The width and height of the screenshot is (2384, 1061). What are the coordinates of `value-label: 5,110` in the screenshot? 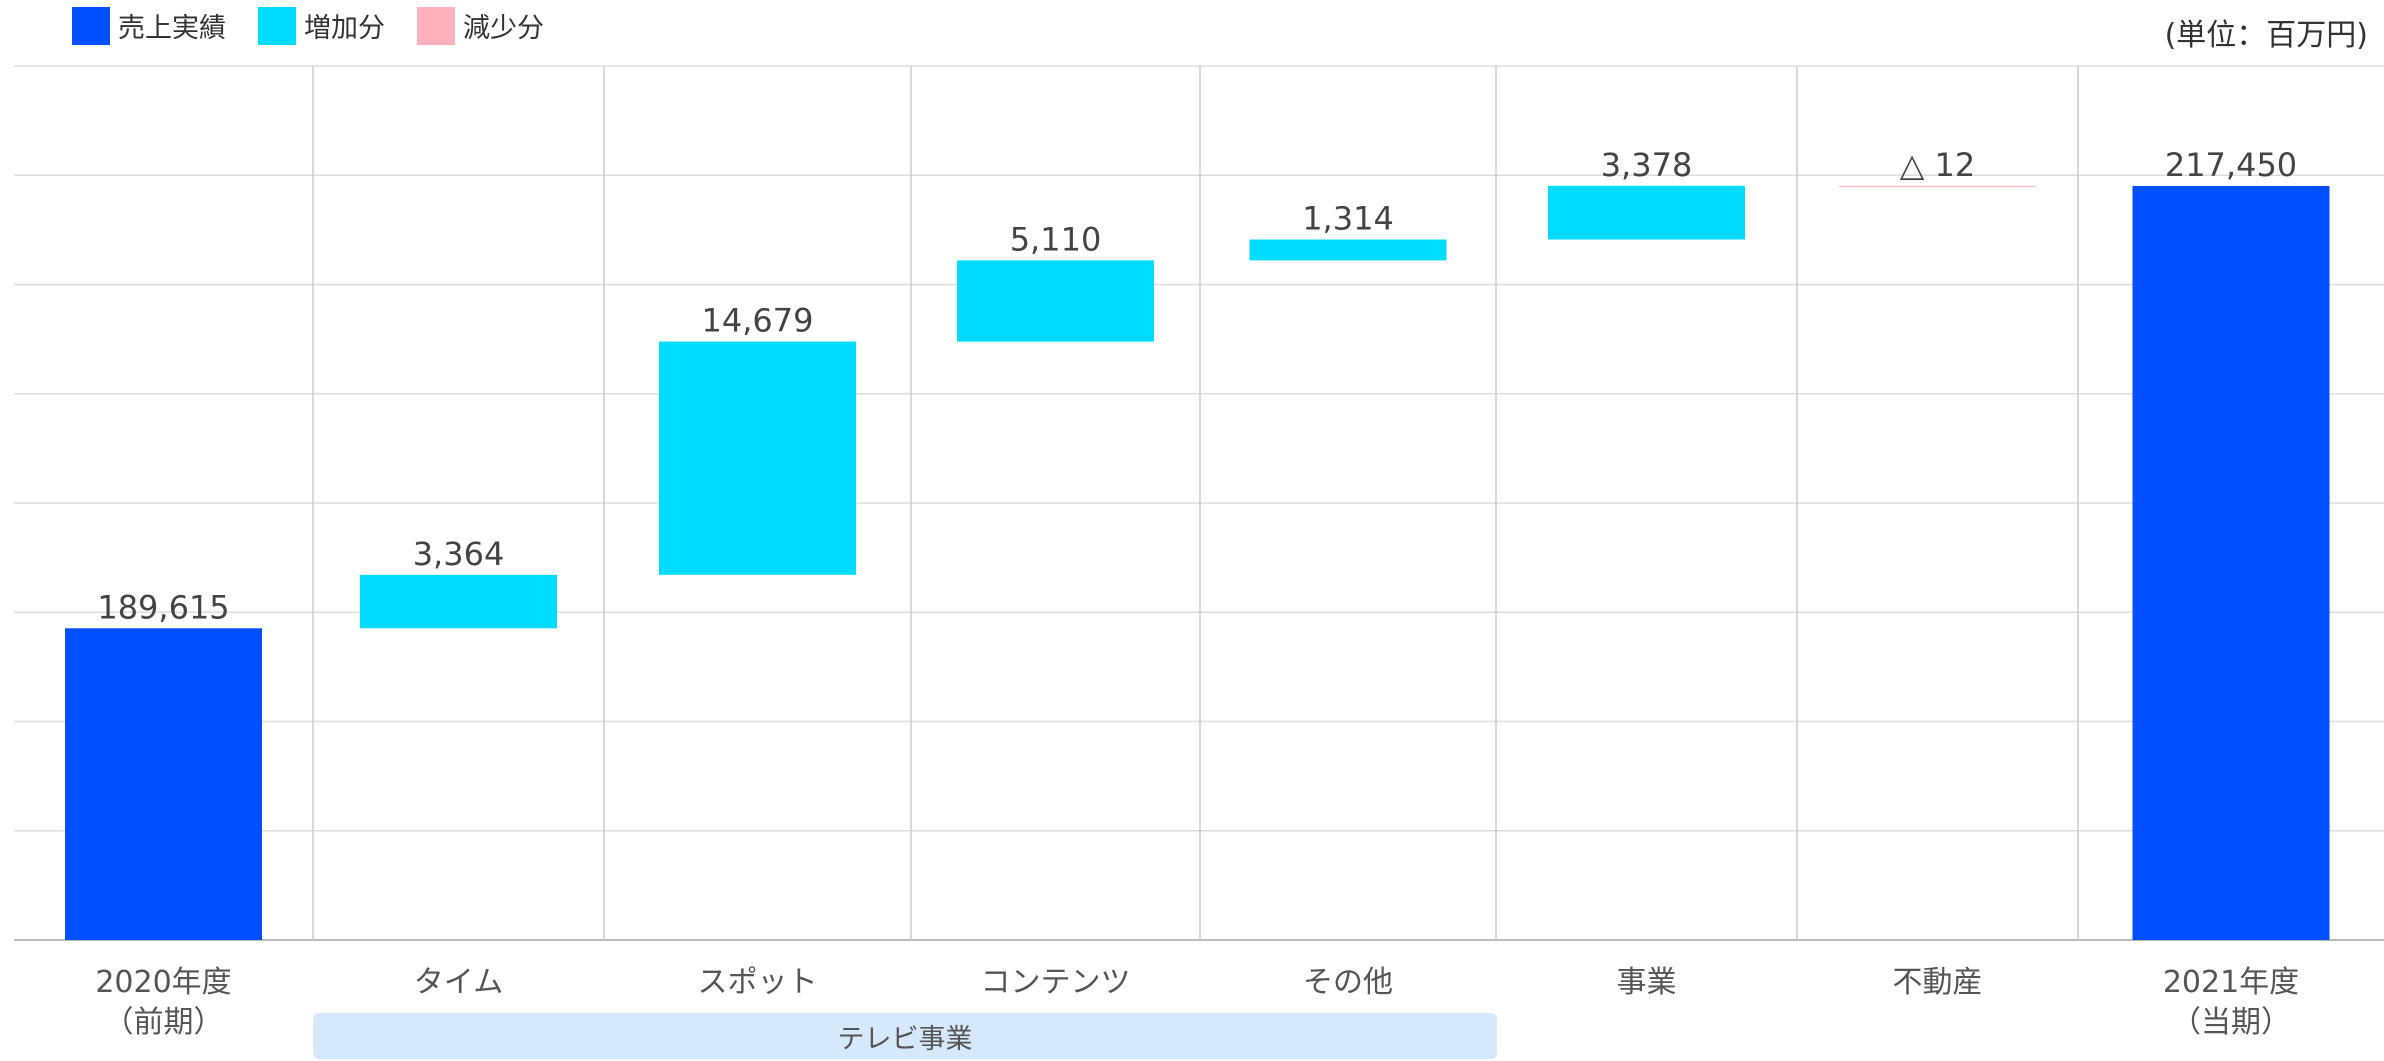 It's located at (1056, 239).